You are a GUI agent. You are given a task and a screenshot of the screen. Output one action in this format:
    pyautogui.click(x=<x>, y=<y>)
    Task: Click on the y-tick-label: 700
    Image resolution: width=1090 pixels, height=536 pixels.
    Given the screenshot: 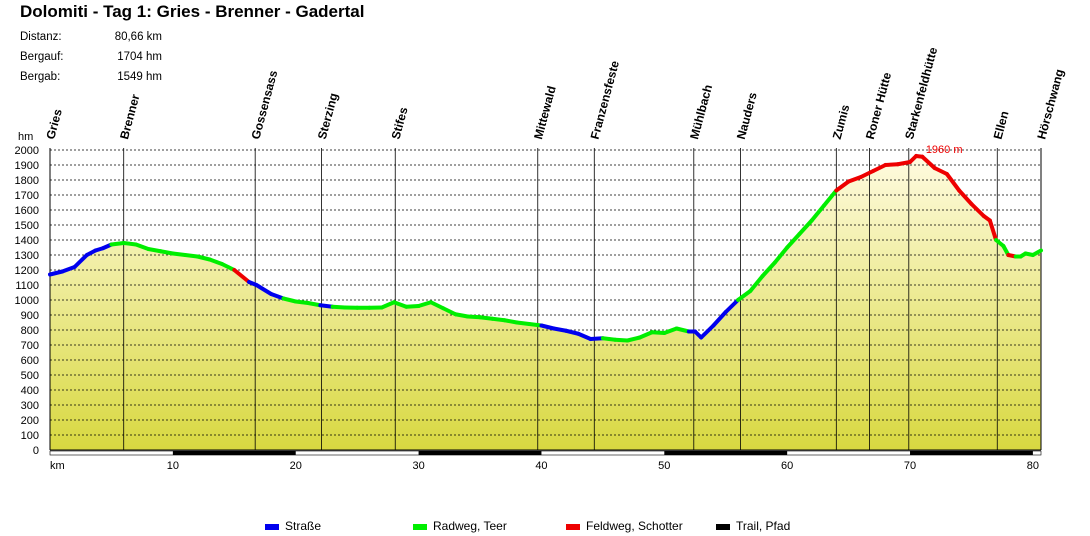 What is the action you would take?
    pyautogui.click(x=30, y=346)
    